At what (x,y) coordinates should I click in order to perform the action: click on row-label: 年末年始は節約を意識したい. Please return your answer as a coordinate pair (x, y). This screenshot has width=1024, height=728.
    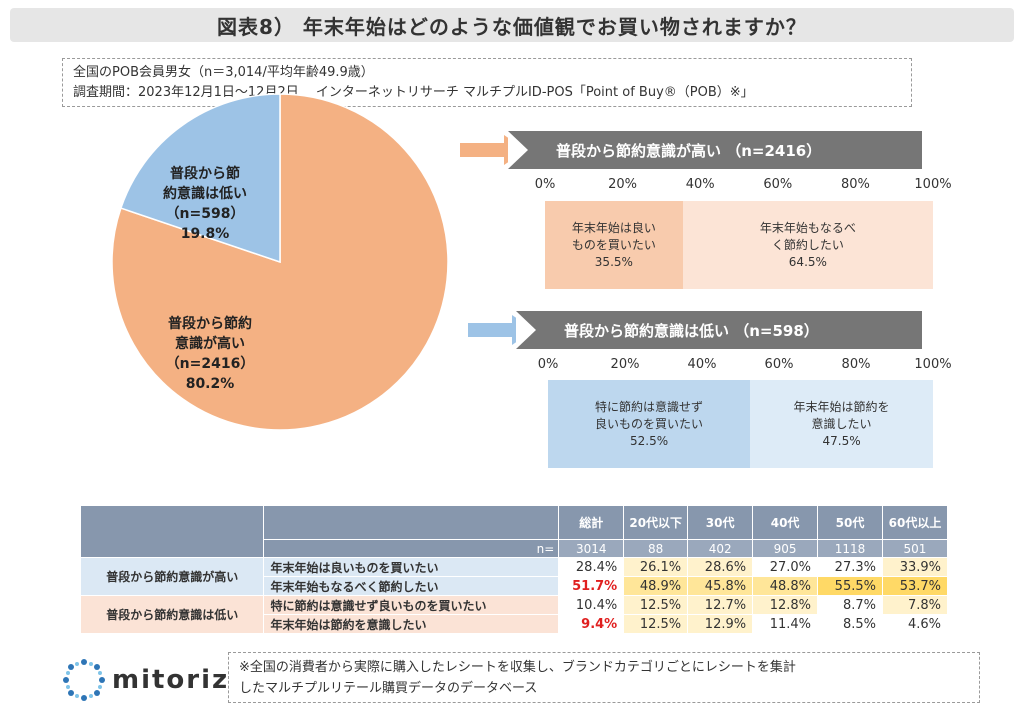
    Looking at the image, I should click on (411, 624).